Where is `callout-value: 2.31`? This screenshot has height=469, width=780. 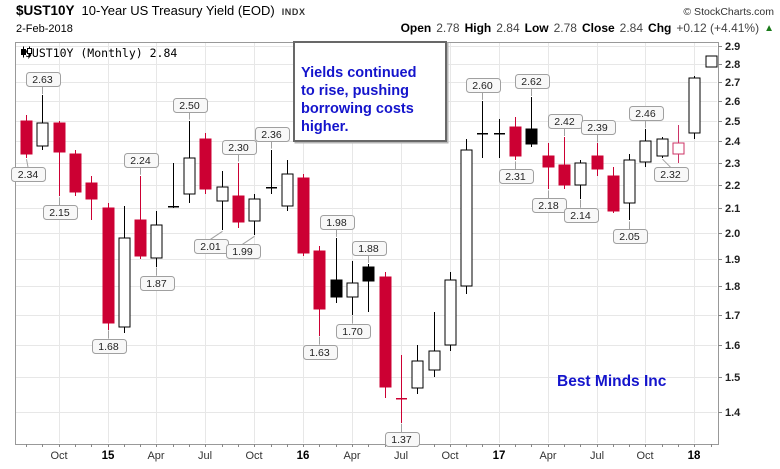 callout-value: 2.31 is located at coordinates (515, 177).